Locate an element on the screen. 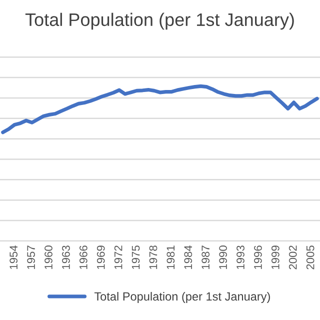 This screenshot has height=320, width=320. x-tick-label: 2005 is located at coordinates (310, 258).